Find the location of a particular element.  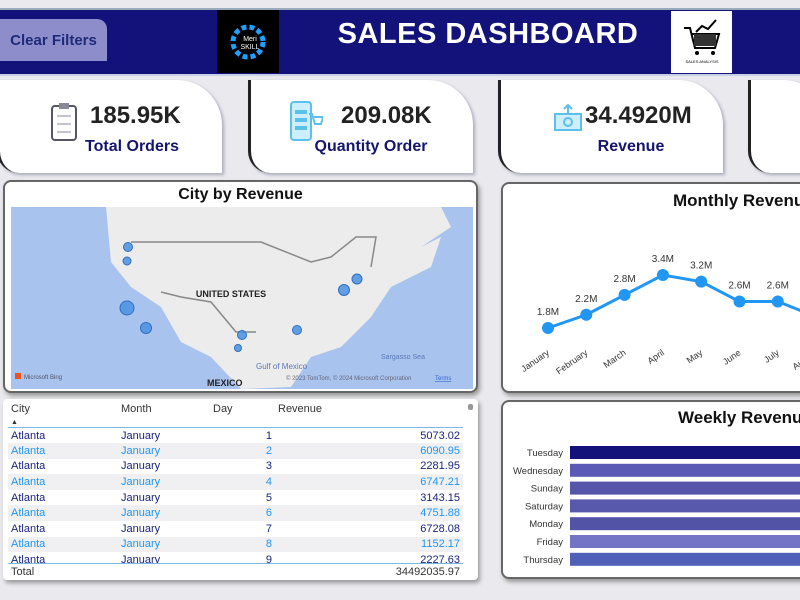

y-tick-label: Friday is located at coordinates (550, 542).